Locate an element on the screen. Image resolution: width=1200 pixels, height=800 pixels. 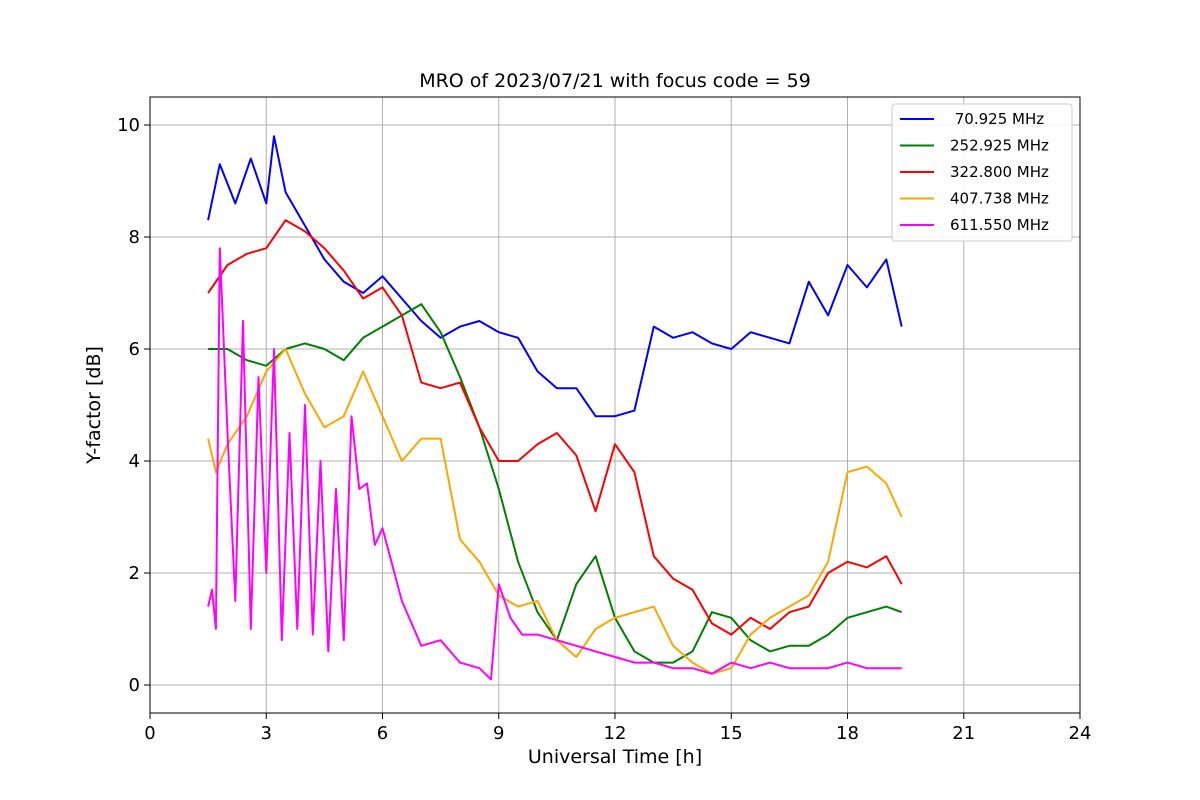
legend-label-0: 70.925 MHz is located at coordinates (997, 119).